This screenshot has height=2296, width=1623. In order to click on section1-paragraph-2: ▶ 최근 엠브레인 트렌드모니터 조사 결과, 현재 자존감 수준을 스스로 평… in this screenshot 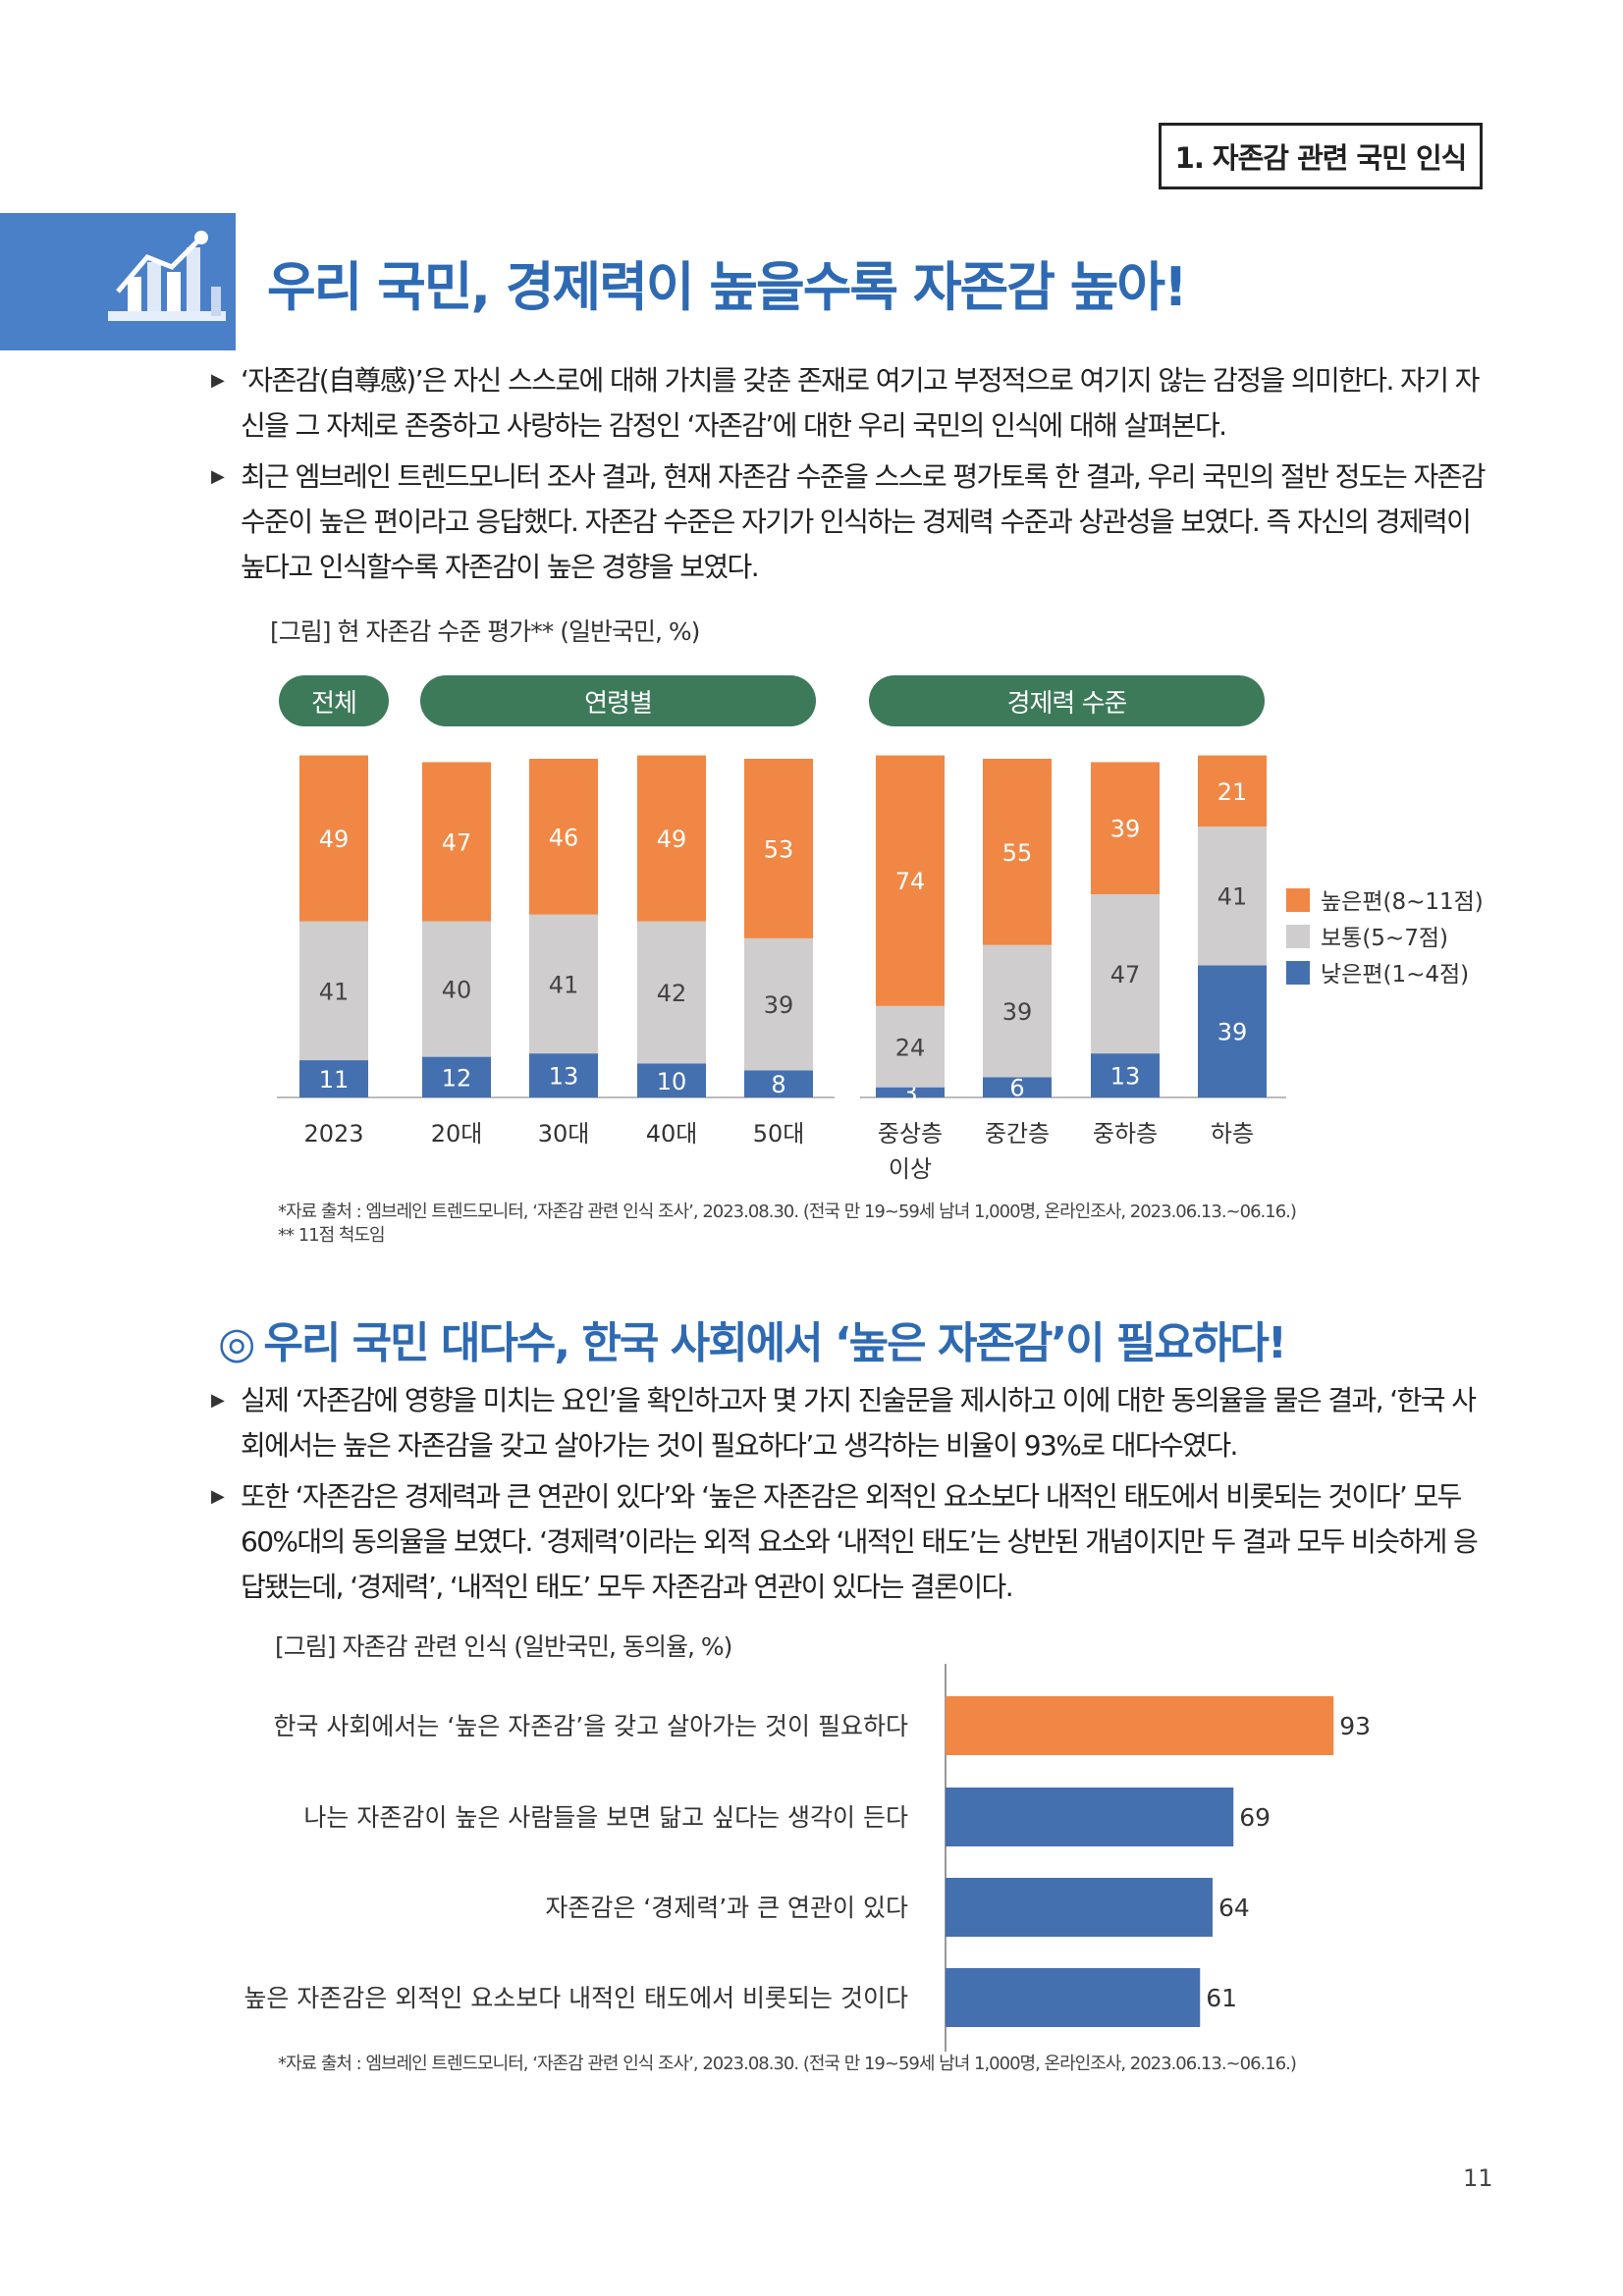, I will do `click(849, 522)`.